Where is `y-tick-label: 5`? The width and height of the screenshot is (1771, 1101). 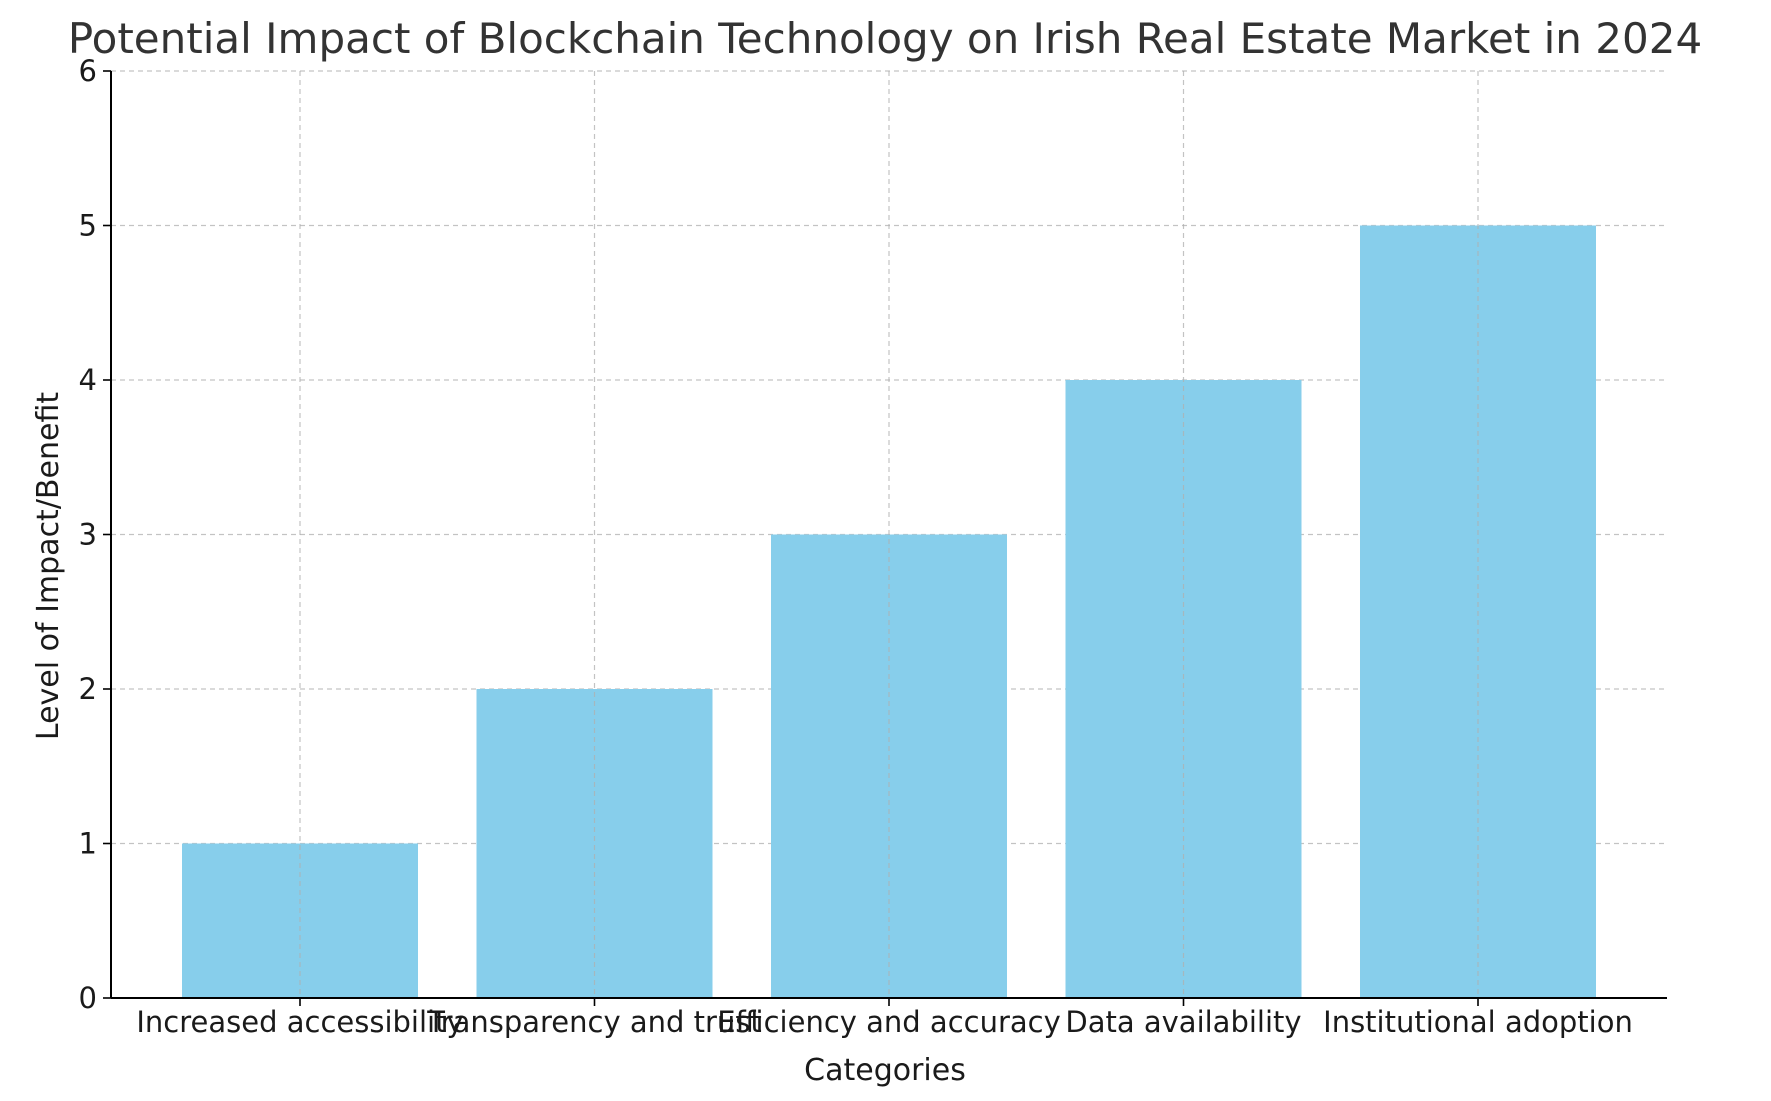 y-tick-label: 5 is located at coordinates (88, 226).